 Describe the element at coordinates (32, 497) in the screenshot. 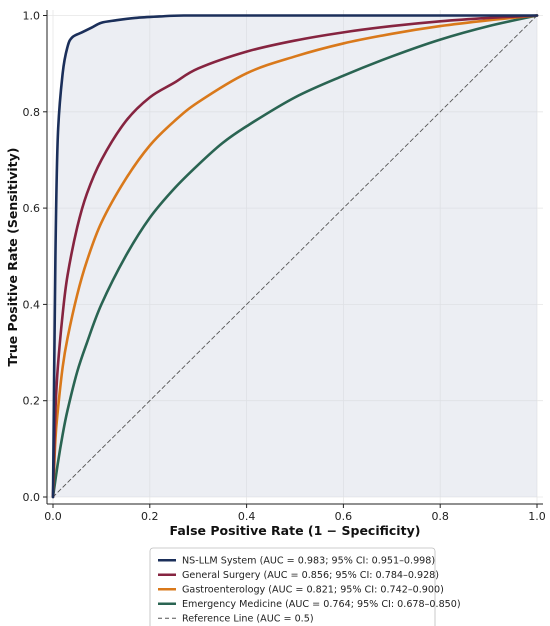

I see `y-tick-label-0: 0.0` at that location.